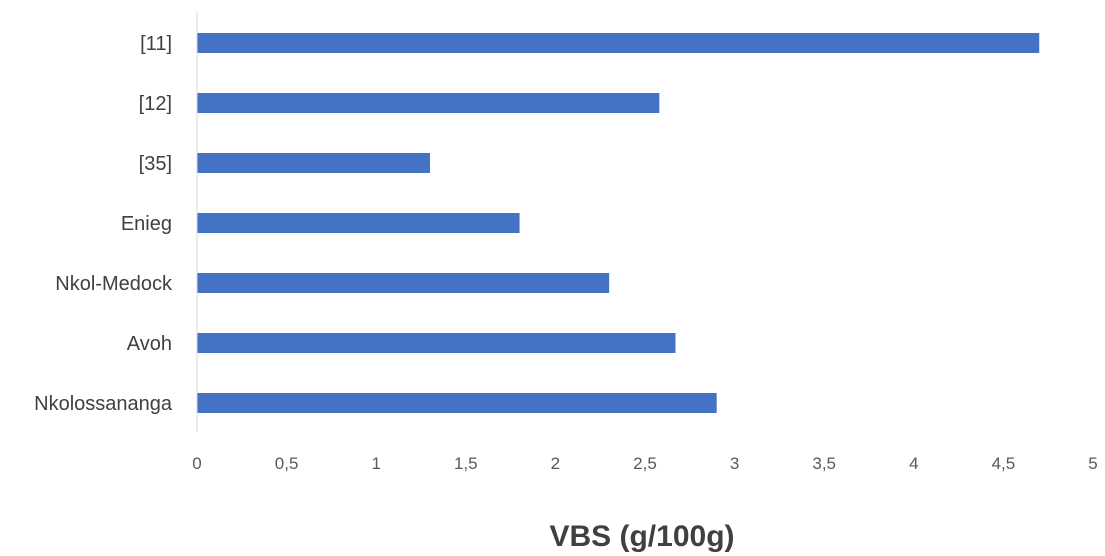 Image resolution: width=1105 pixels, height=556 pixels. Describe the element at coordinates (913, 463) in the screenshot. I see `x-tick-label: 4` at that location.